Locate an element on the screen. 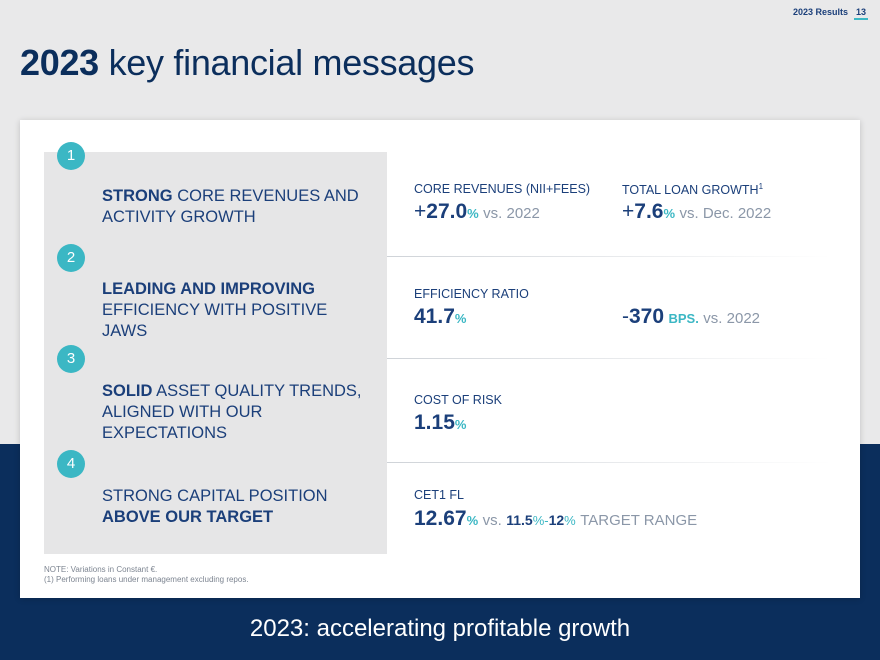 The height and width of the screenshot is (660, 880). core-revenues-label: CORE REVENUES (NII+FEES) is located at coordinates (502, 189).